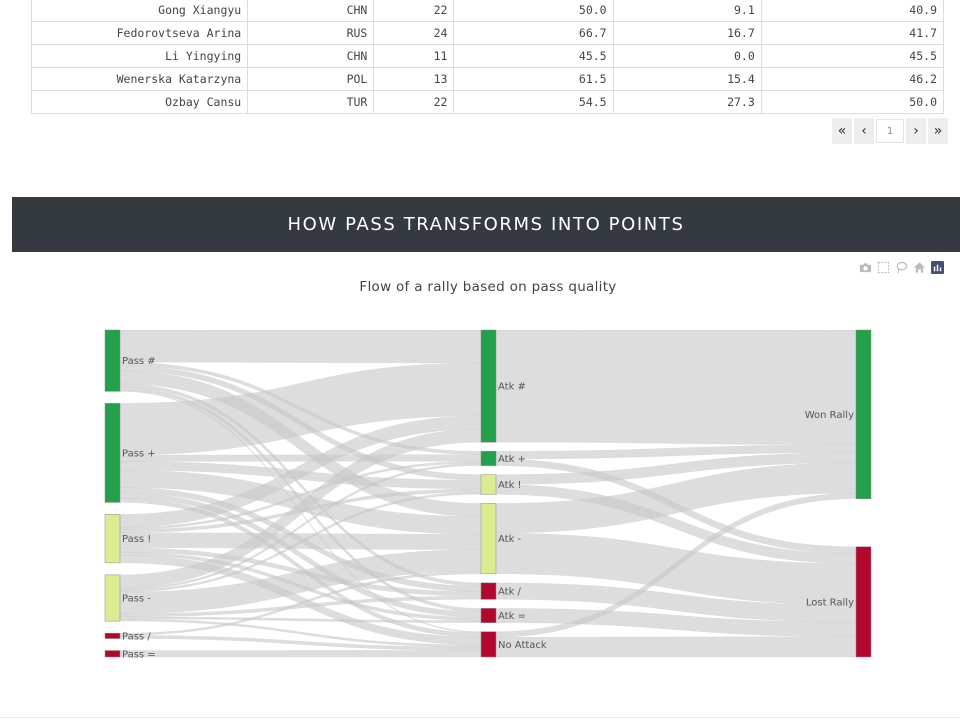 The width and height of the screenshot is (960, 720). I want to click on table-cell: 40.9, so click(852, 11).